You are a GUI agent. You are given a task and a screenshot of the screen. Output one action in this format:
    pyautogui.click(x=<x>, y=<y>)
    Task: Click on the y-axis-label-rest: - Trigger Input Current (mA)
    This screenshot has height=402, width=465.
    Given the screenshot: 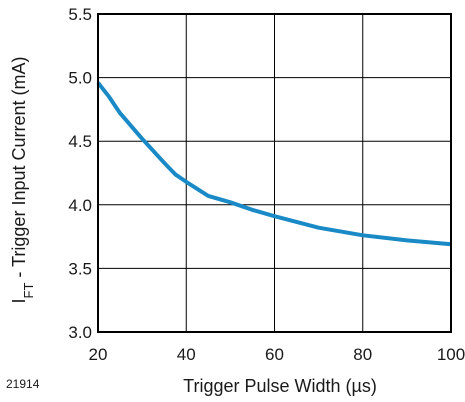 What is the action you would take?
    pyautogui.click(x=19, y=170)
    